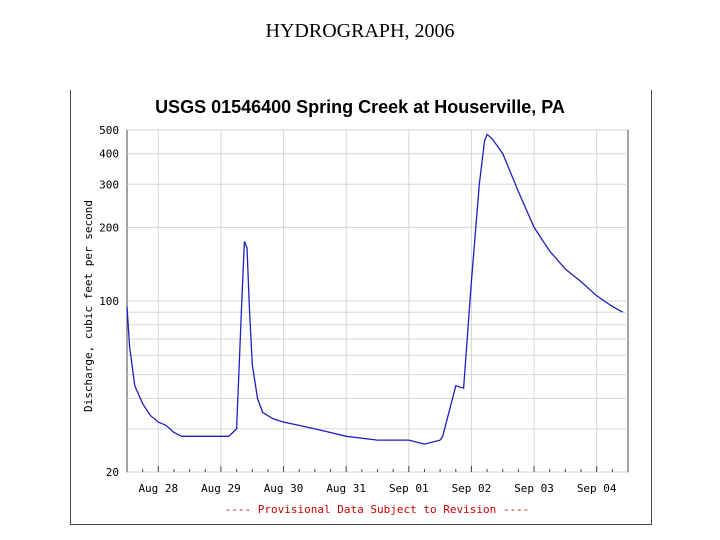  I want to click on x-tick-label: Aug 31, so click(346, 488).